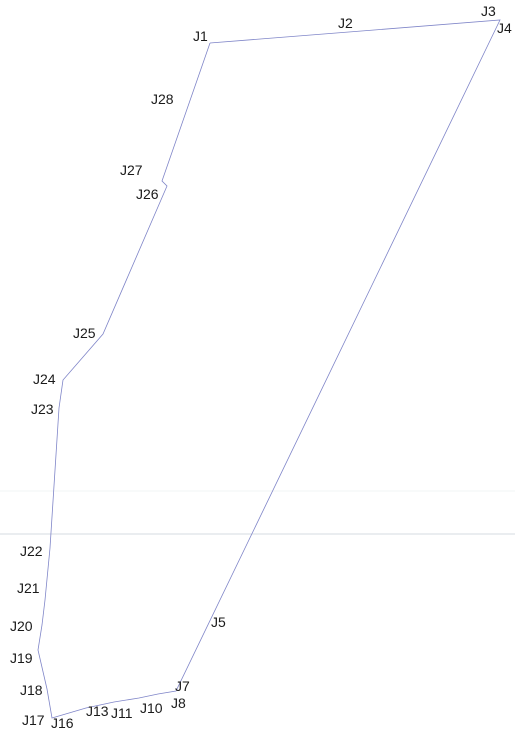 The height and width of the screenshot is (734, 515). What do you see at coordinates (62, 723) in the screenshot?
I see `label-j16: J16` at bounding box center [62, 723].